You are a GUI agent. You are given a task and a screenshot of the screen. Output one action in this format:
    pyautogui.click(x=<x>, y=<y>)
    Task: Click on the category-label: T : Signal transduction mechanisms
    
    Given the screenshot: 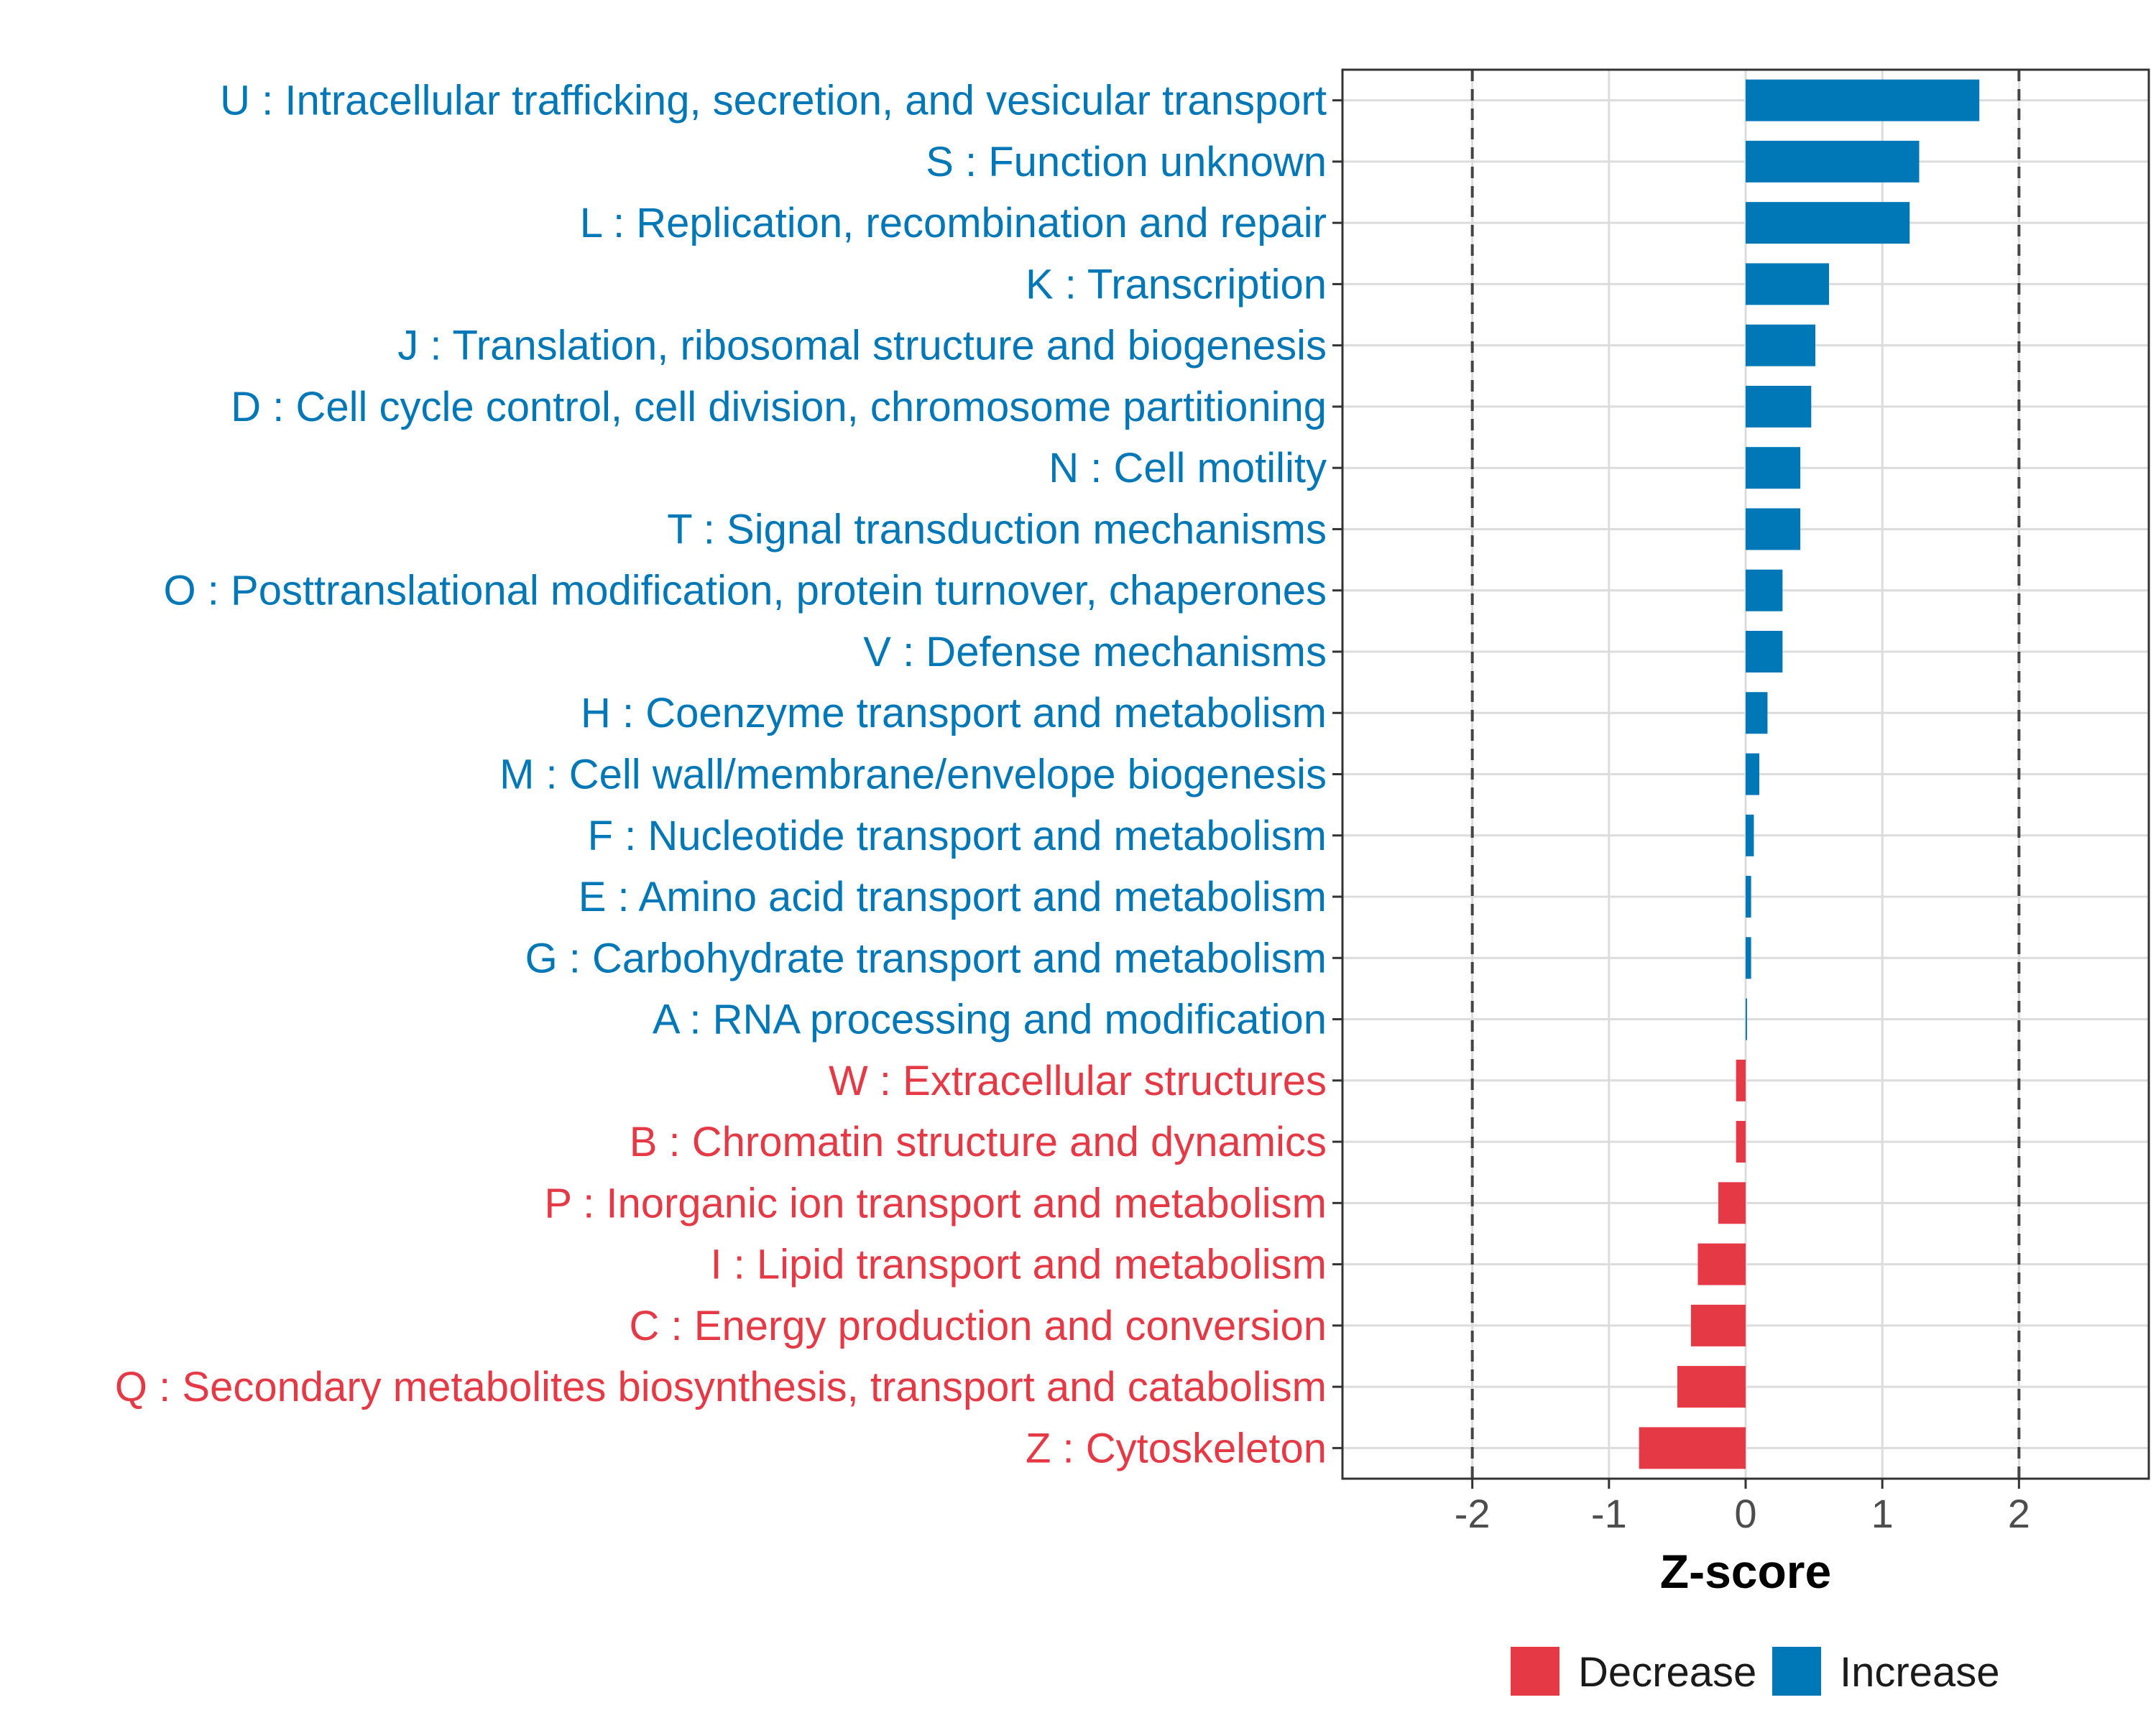 What is the action you would take?
    pyautogui.click(x=997, y=530)
    